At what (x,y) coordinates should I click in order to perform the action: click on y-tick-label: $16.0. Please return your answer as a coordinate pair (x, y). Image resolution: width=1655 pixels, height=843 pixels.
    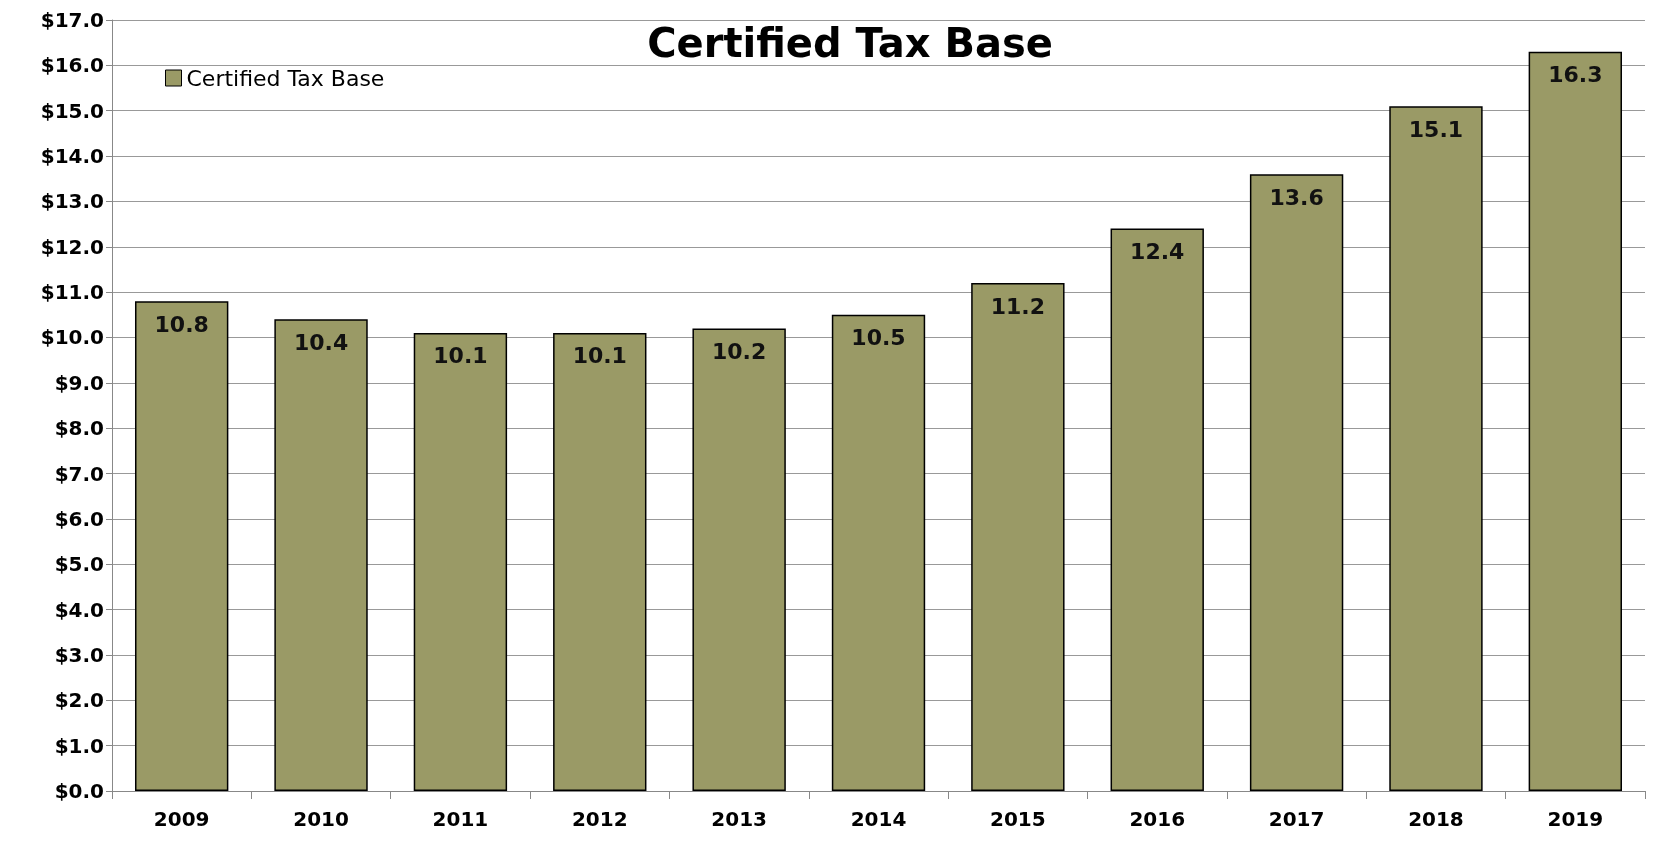
    Looking at the image, I should click on (72, 65).